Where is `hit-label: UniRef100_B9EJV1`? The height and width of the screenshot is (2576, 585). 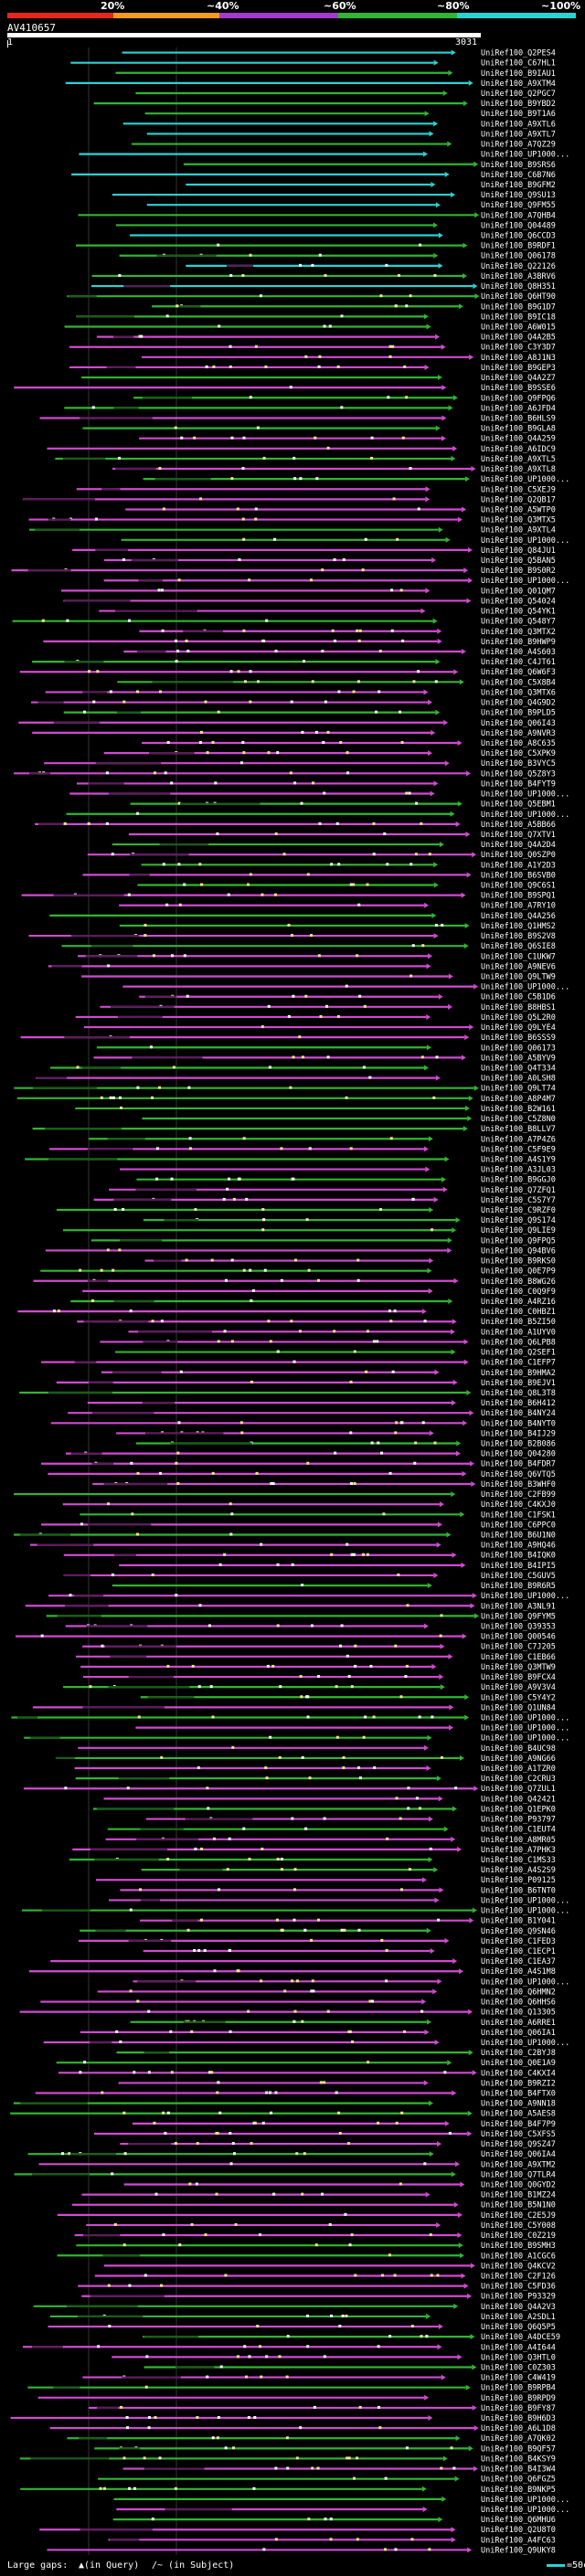 hit-label: UniRef100_B9EJV1 is located at coordinates (518, 1383).